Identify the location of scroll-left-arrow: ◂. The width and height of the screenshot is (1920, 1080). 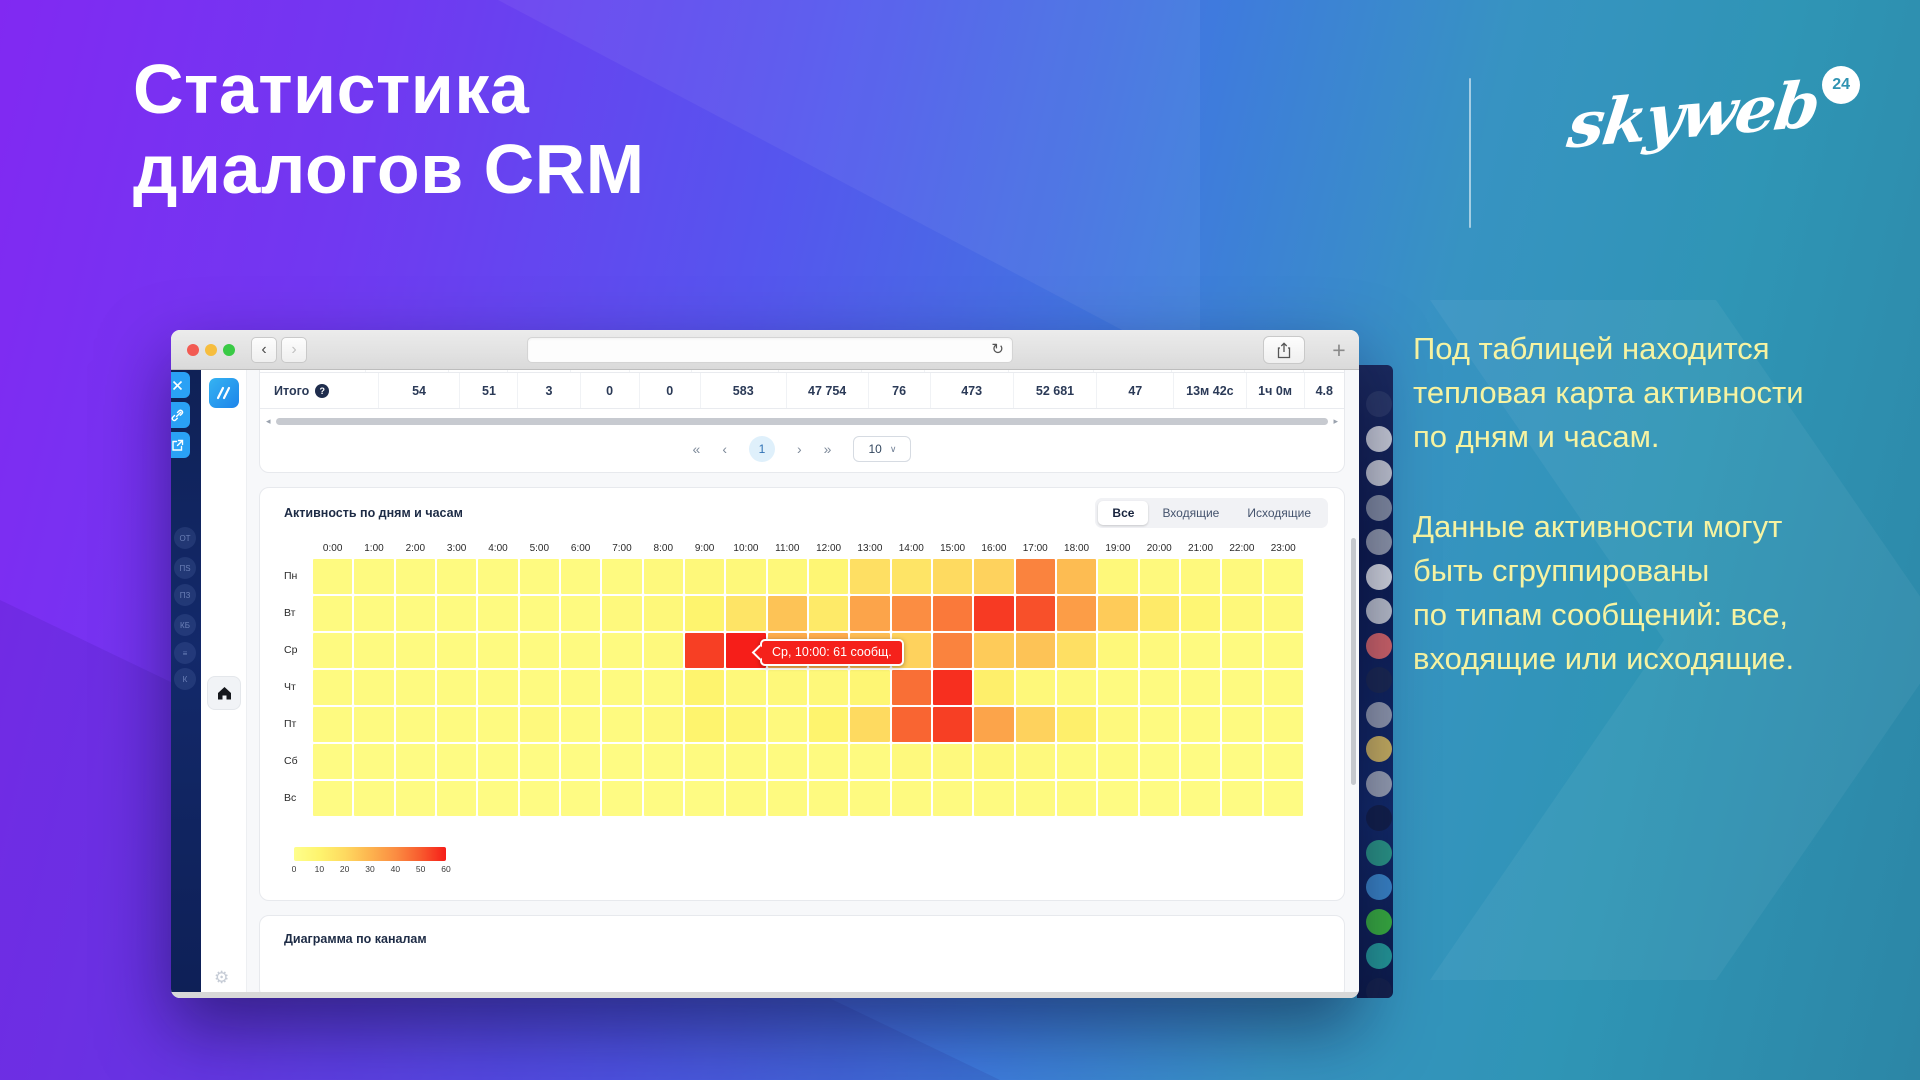
(268, 420).